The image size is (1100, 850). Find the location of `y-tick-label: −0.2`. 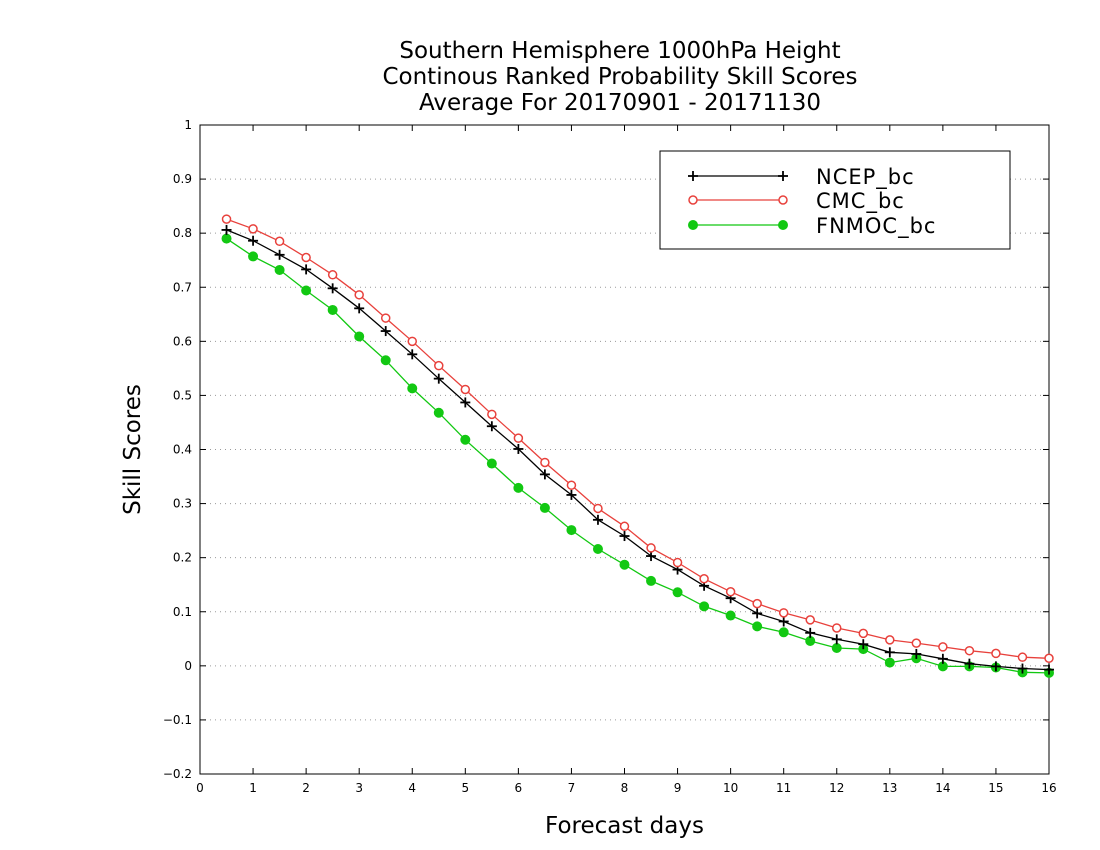

y-tick-label: −0.2 is located at coordinates (177, 774).